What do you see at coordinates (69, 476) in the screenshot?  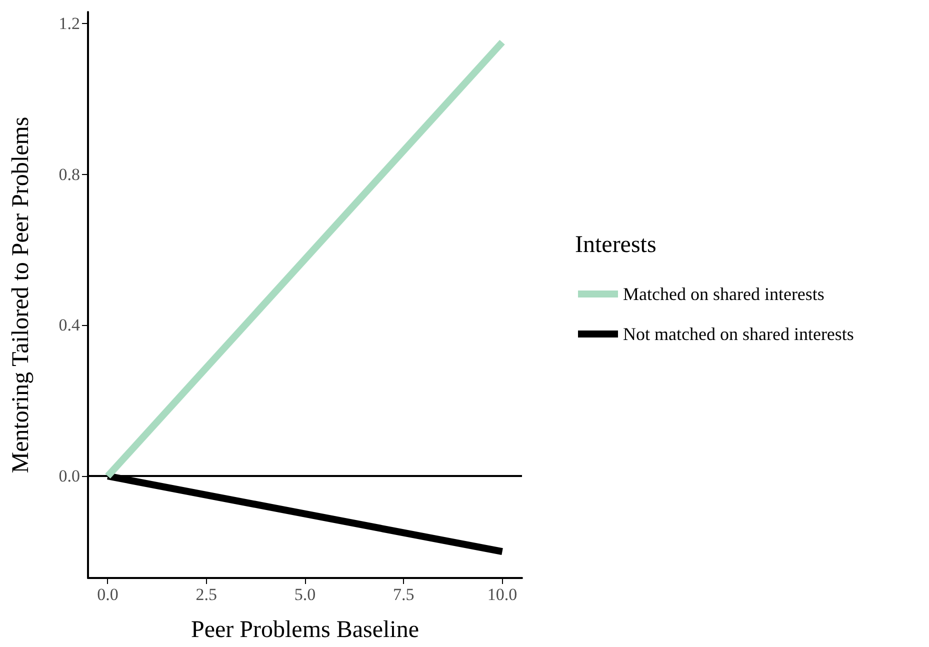 I see `y-tick-label: 0.0` at bounding box center [69, 476].